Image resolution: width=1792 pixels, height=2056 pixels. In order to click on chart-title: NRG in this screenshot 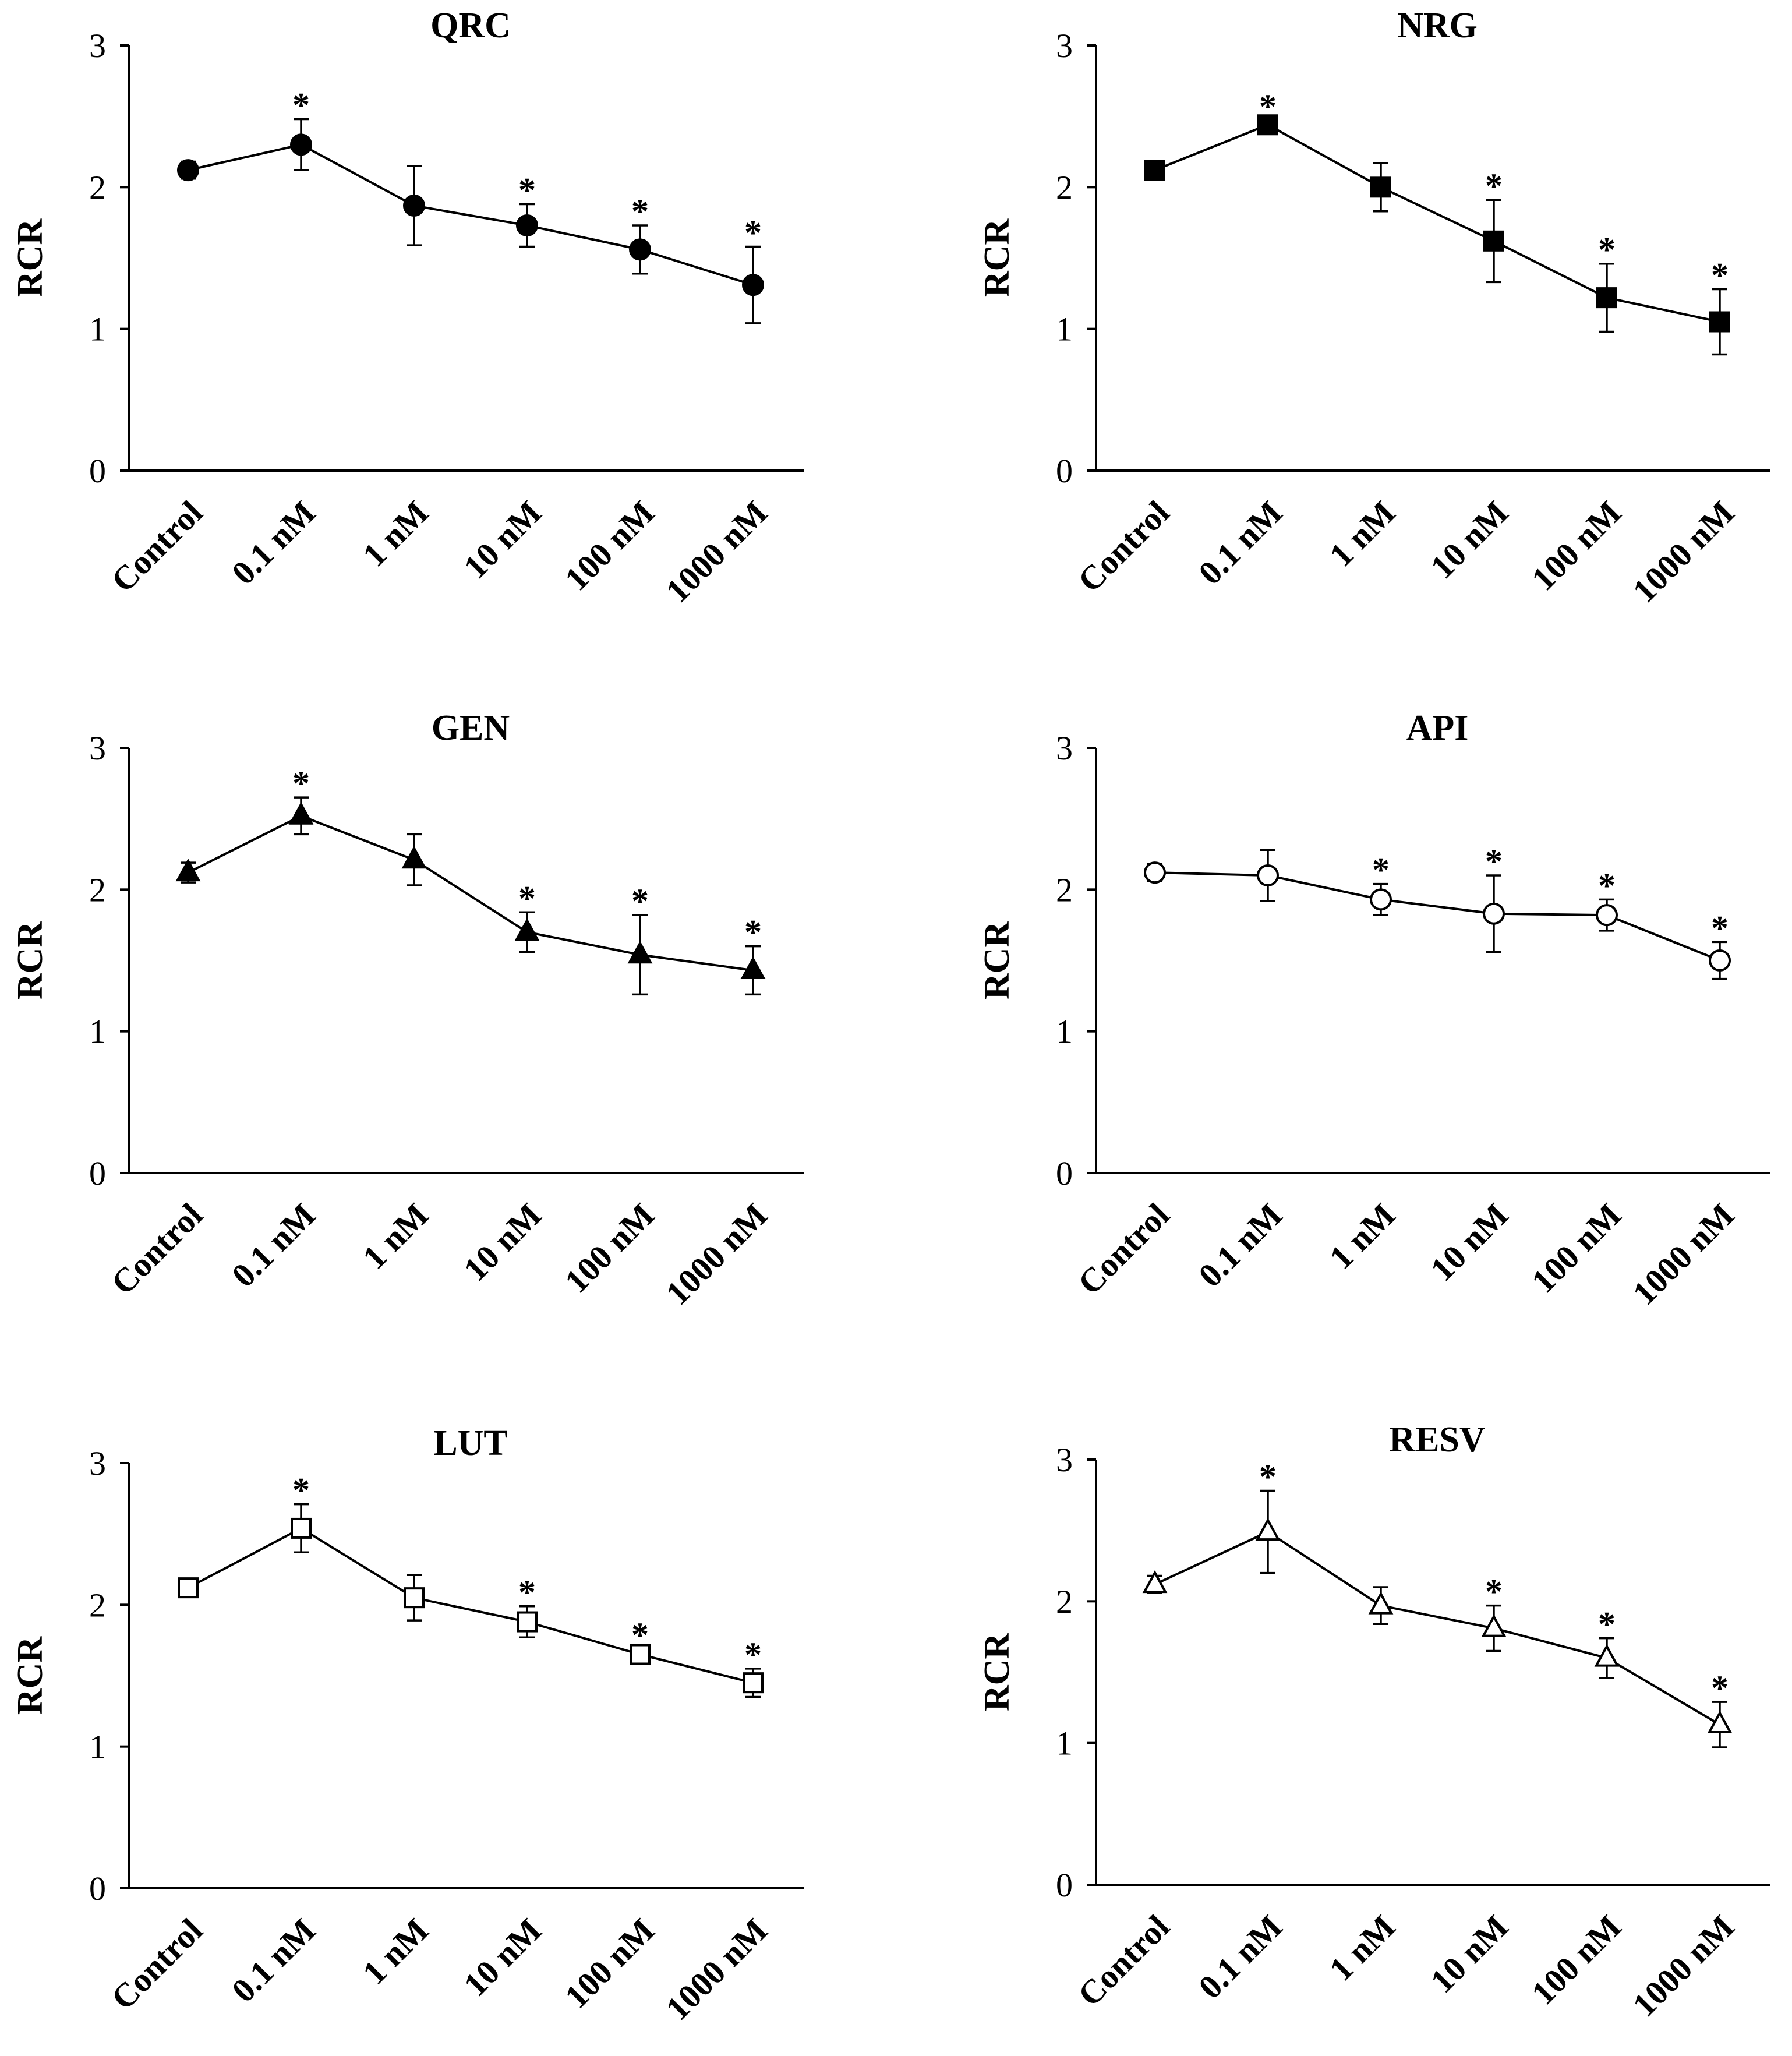, I will do `click(1437, 26)`.